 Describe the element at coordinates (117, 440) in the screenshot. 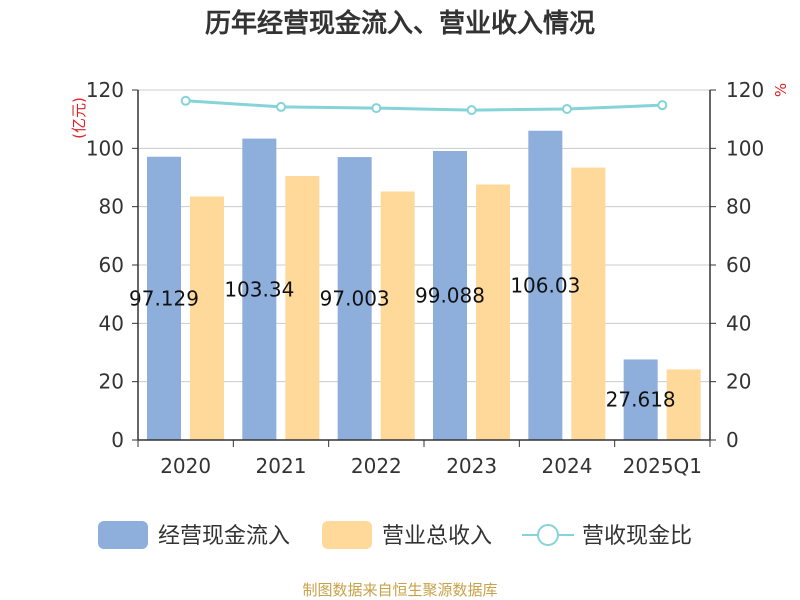

I see `left-tick-label: 0` at that location.